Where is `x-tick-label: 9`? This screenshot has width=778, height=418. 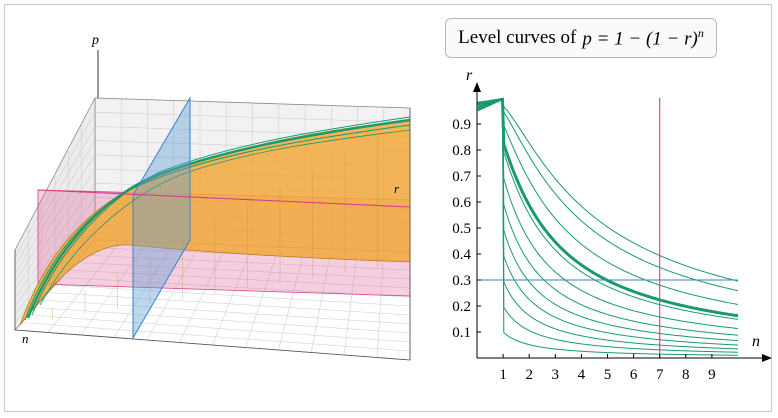
x-tick-label: 9 is located at coordinates (712, 375).